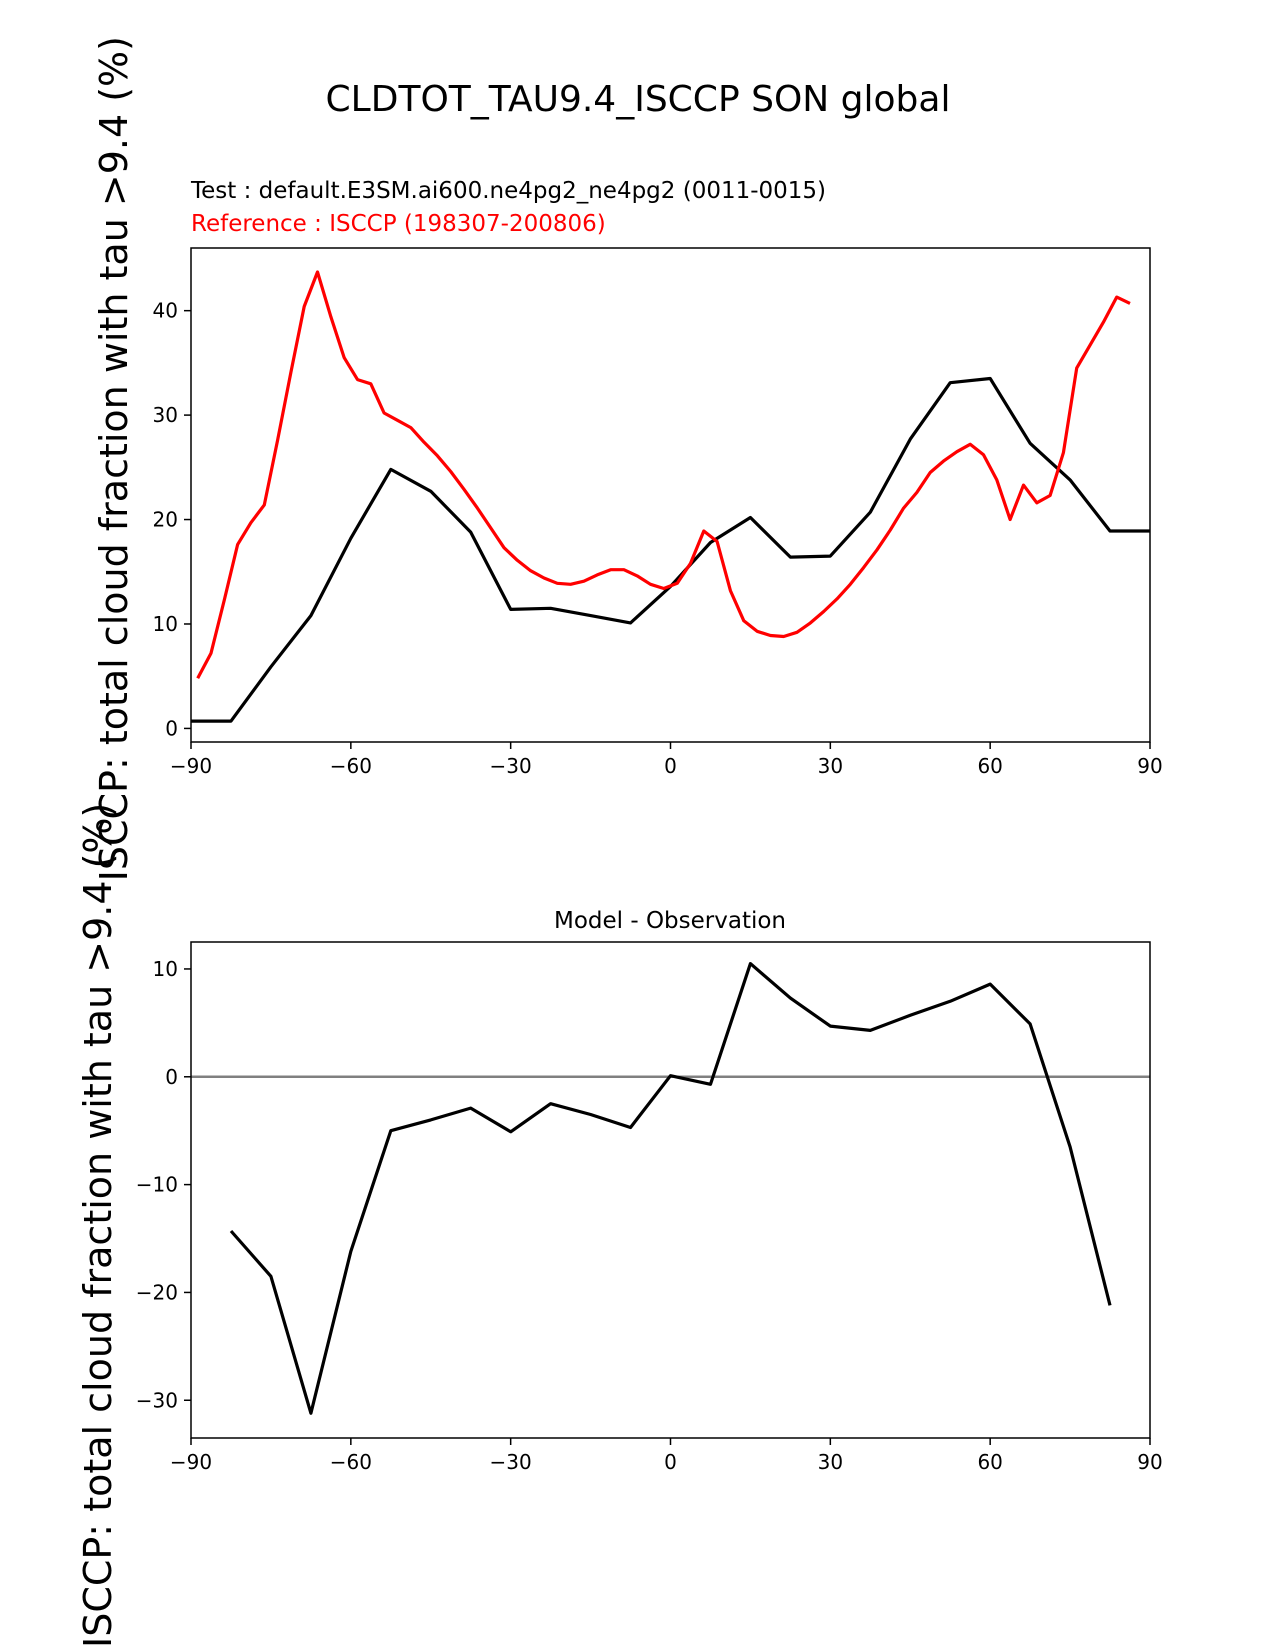  What do you see at coordinates (157, 1185) in the screenshot?
I see `bottom-y-tick-label: −10` at bounding box center [157, 1185].